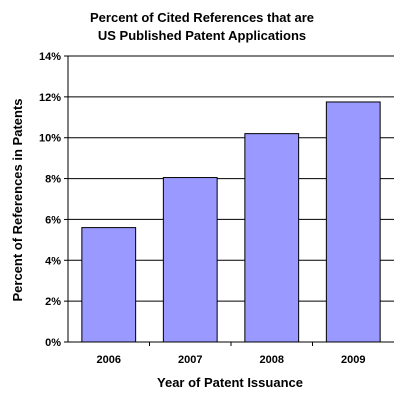 Image resolution: width=404 pixels, height=402 pixels. I want to click on x-tick-label: 2009, so click(353, 360).